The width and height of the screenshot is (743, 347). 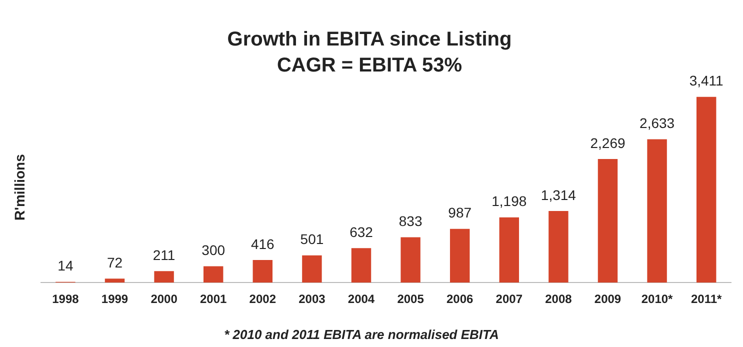 I want to click on data-label: 1,314, so click(x=558, y=194).